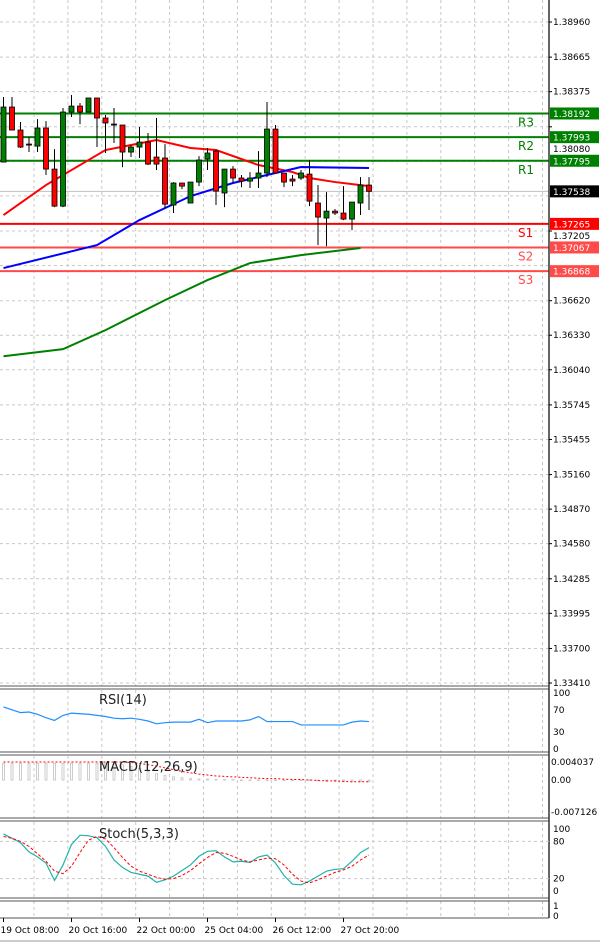 The width and height of the screenshot is (600, 948). What do you see at coordinates (571, 249) in the screenshot?
I see `pivot-price-label: 1.37067` at bounding box center [571, 249].